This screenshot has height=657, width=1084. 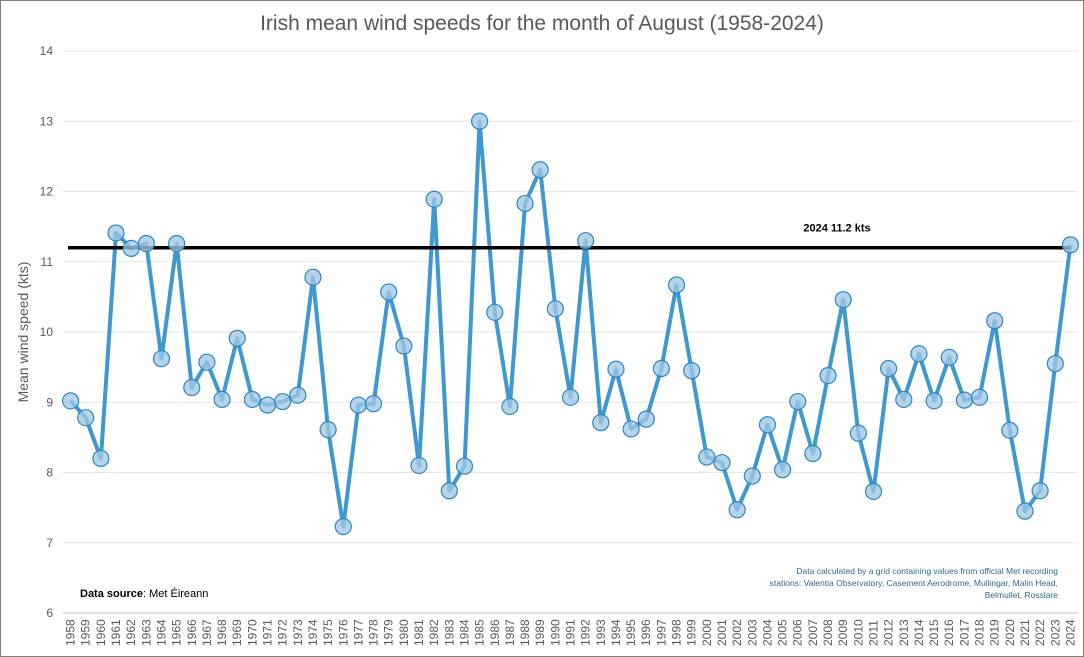 What do you see at coordinates (449, 632) in the screenshot?
I see `x-tick-label: 1983` at bounding box center [449, 632].